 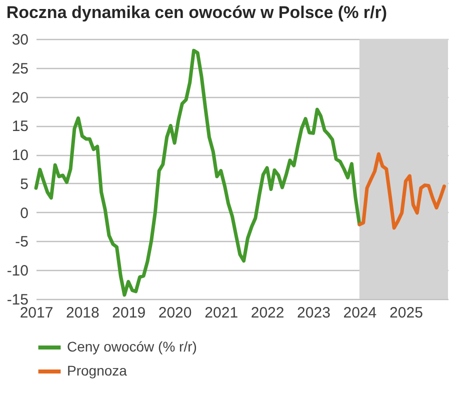 What do you see at coordinates (313, 313) in the screenshot?
I see `x-tick-label: 2023` at bounding box center [313, 313].